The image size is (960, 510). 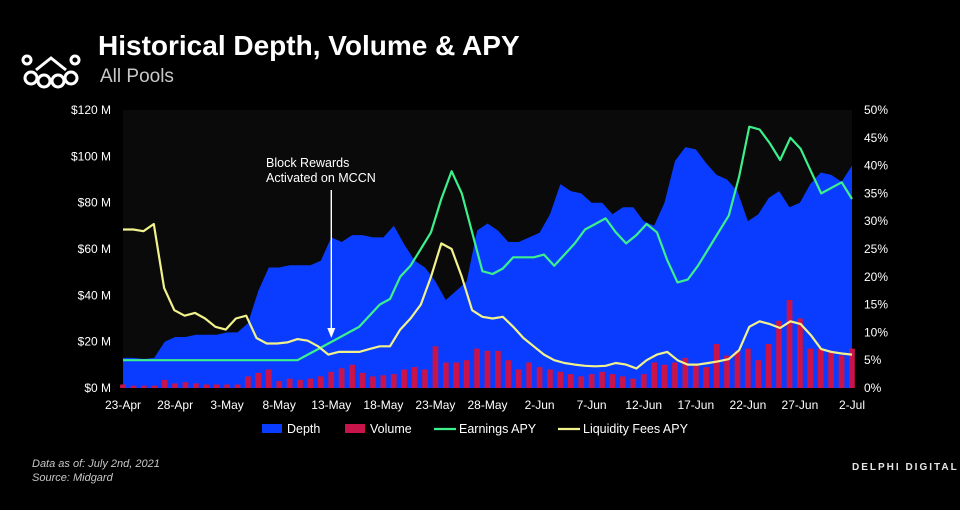 What do you see at coordinates (643, 405) in the screenshot?
I see `x-tick-label: 12-Jun` at bounding box center [643, 405].